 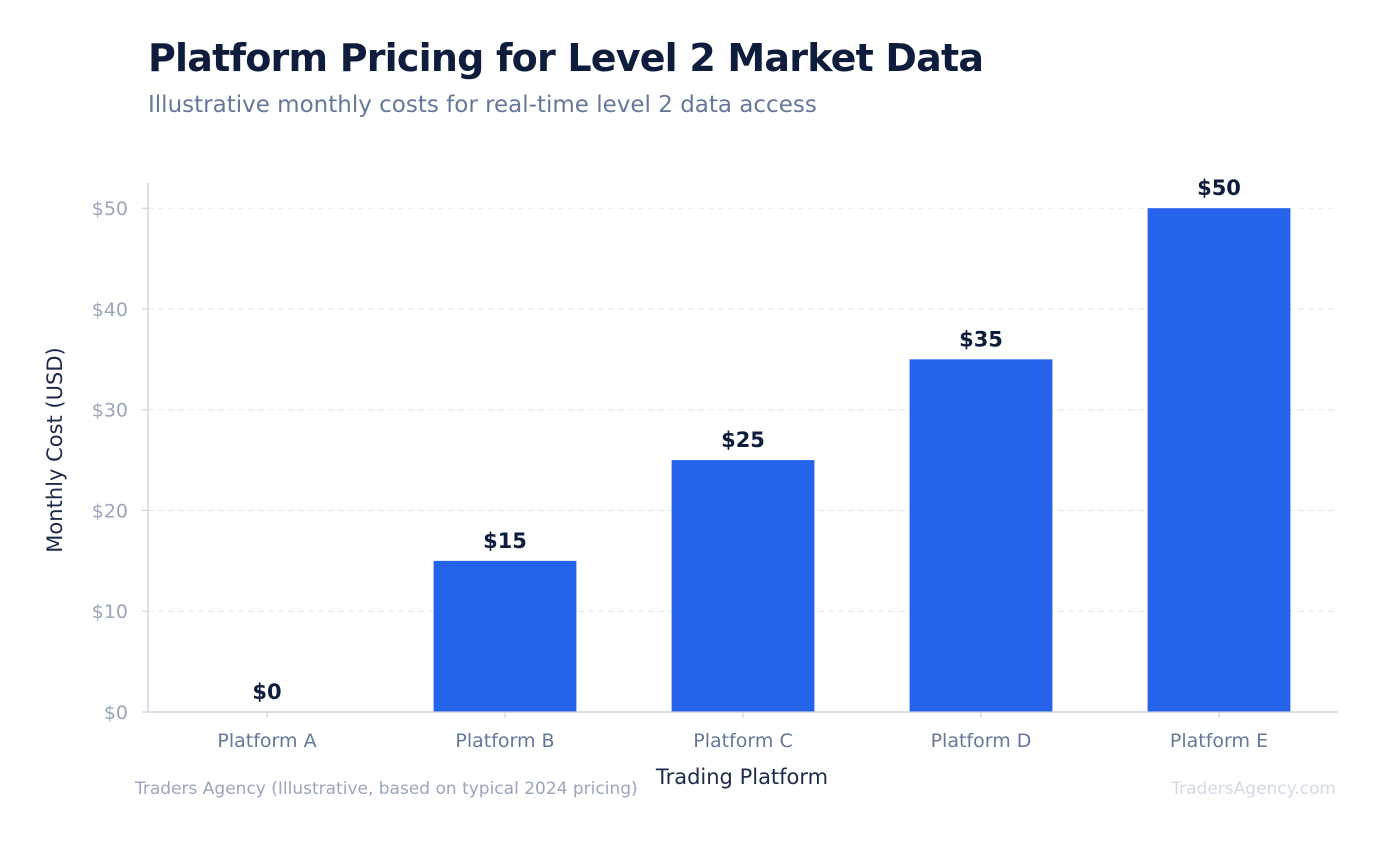 I want to click on y-tick-label: $10, so click(x=110, y=612).